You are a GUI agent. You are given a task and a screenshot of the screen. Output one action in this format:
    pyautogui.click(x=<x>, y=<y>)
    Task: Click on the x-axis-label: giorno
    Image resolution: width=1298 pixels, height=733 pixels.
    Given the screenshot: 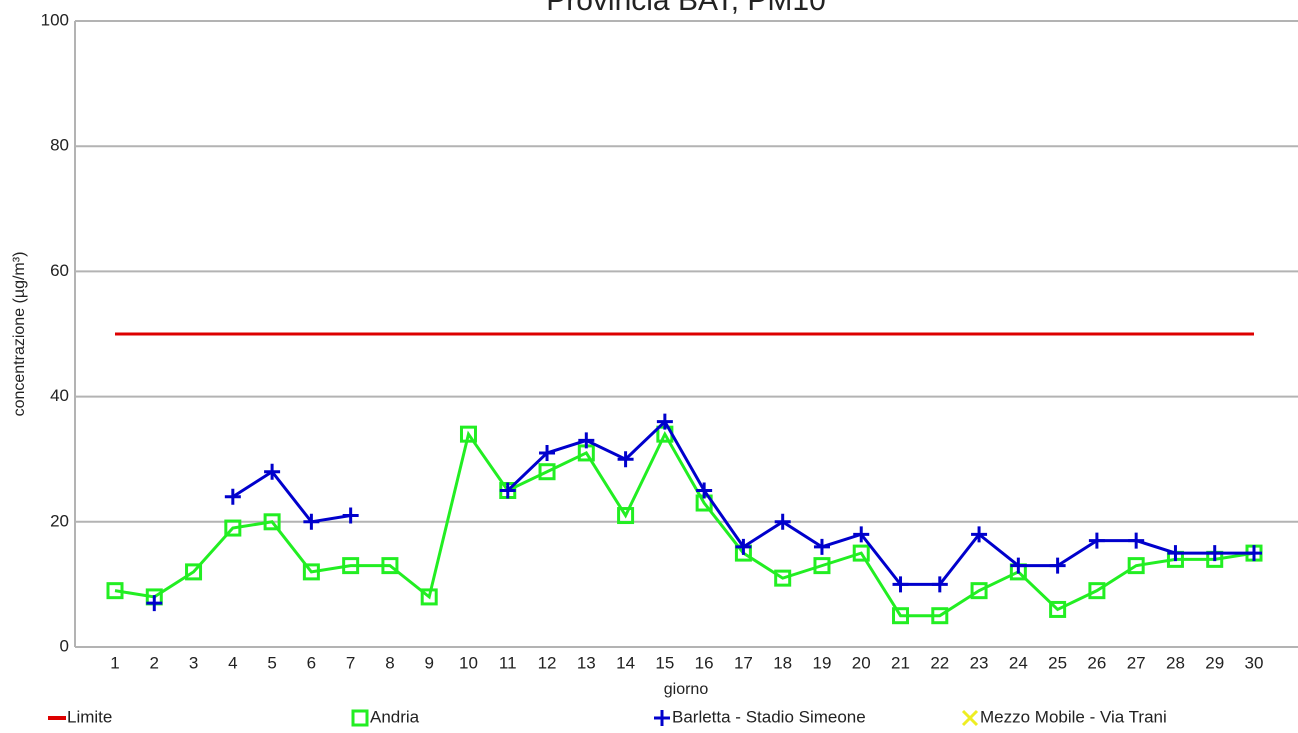 What is the action you would take?
    pyautogui.click(x=686, y=689)
    